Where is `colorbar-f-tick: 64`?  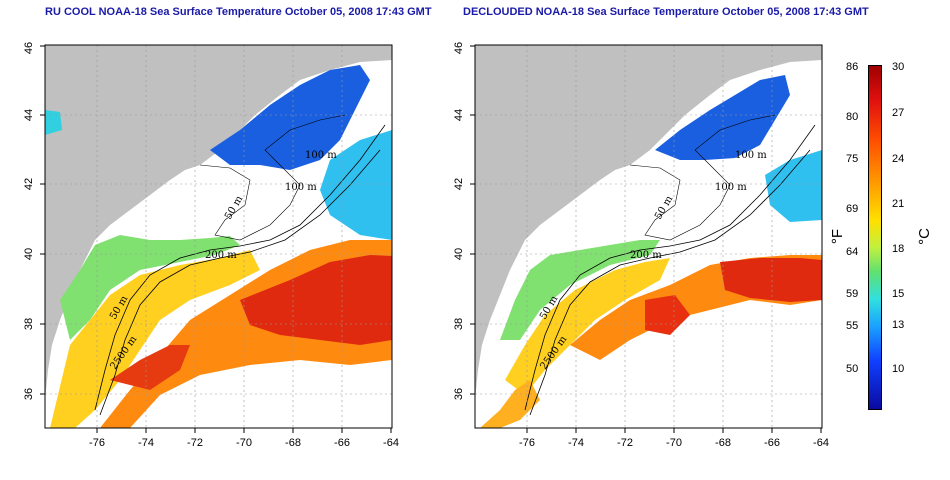 colorbar-f-tick: 64 is located at coordinates (852, 252).